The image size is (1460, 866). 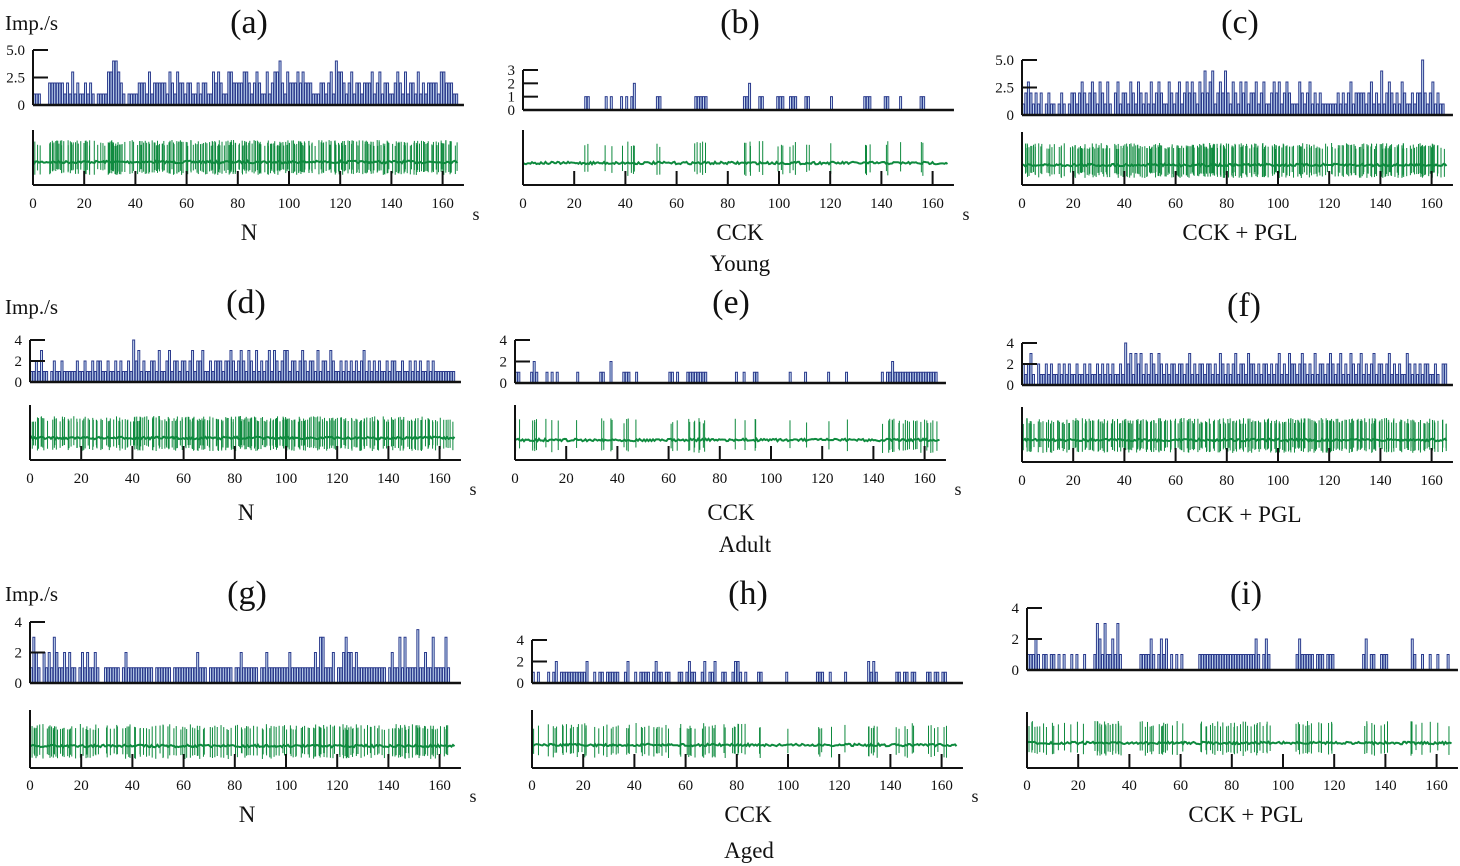 What do you see at coordinates (1011, 344) in the screenshot?
I see `y-tick-label: 4` at bounding box center [1011, 344].